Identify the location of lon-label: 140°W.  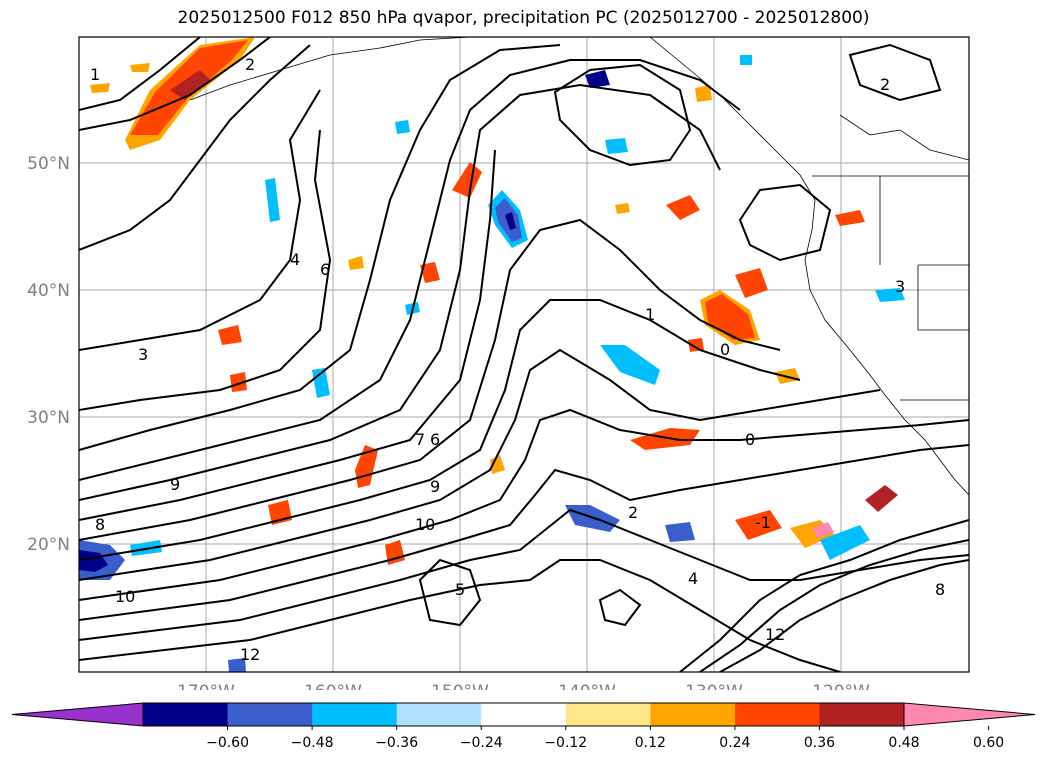
(587, 686).